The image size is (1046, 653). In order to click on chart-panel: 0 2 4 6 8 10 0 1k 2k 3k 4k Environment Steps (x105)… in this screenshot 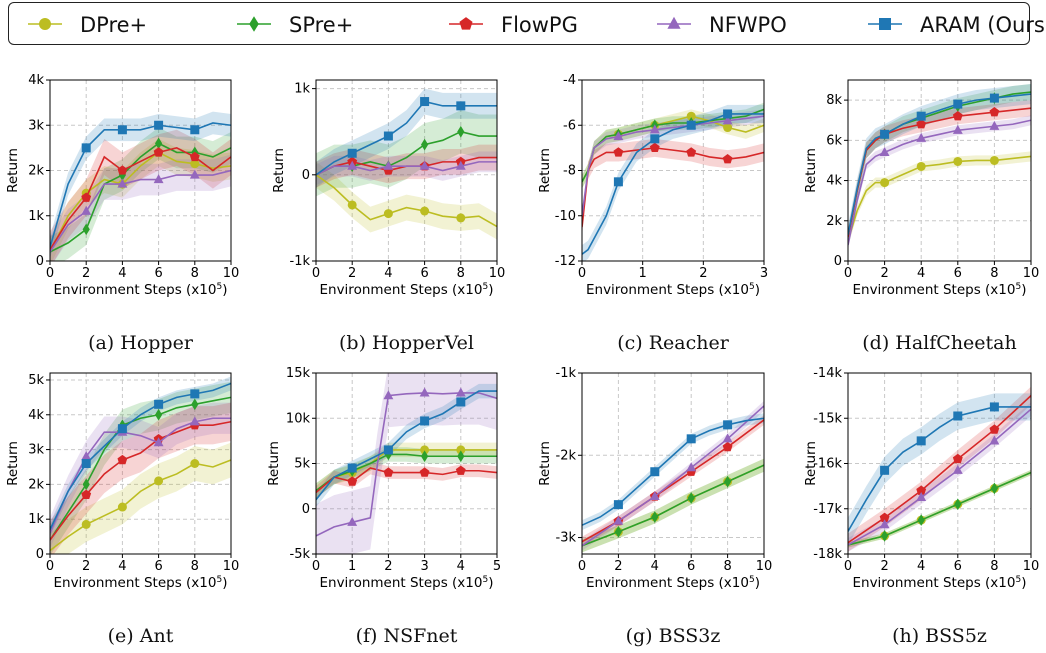, I will do `click(122, 213)`.